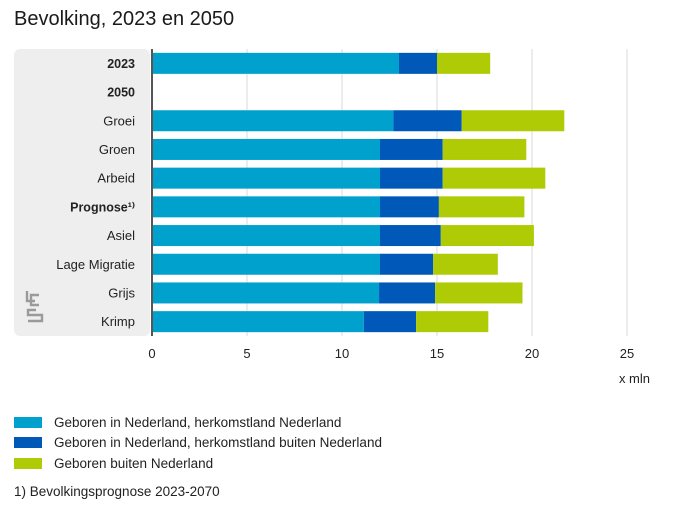  Describe the element at coordinates (437, 353) in the screenshot. I see `x-tick-label: 15` at that location.